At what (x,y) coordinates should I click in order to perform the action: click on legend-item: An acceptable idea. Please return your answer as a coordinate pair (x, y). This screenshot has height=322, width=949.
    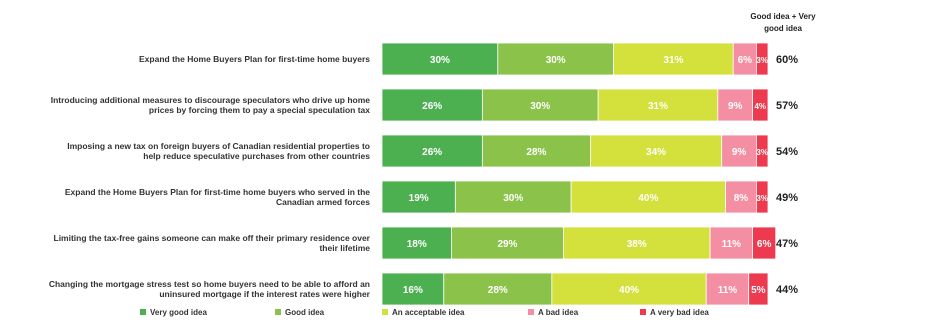
    Looking at the image, I should click on (423, 312).